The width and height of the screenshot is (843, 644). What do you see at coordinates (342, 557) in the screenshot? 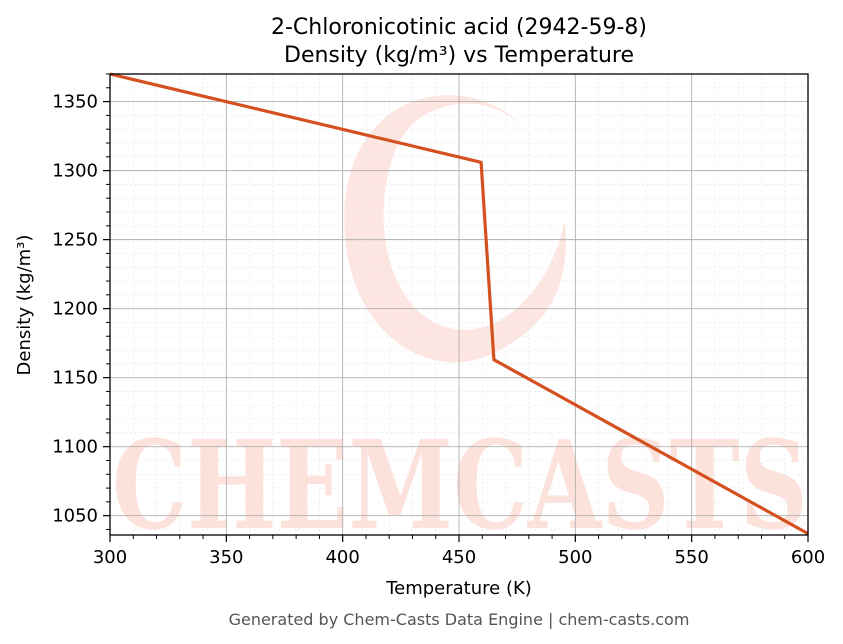
I see `x-tick-label: 400` at bounding box center [342, 557].